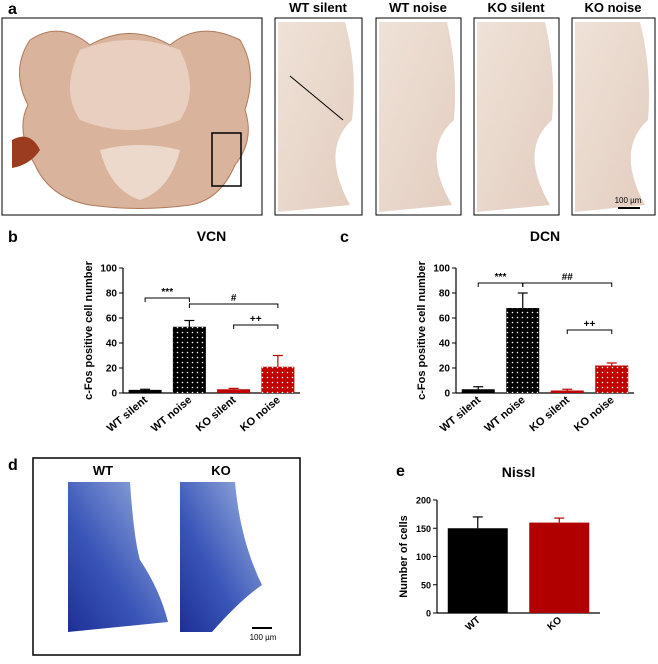  What do you see at coordinates (132, 116) in the screenshot?
I see `brain-image` at bounding box center [132, 116].